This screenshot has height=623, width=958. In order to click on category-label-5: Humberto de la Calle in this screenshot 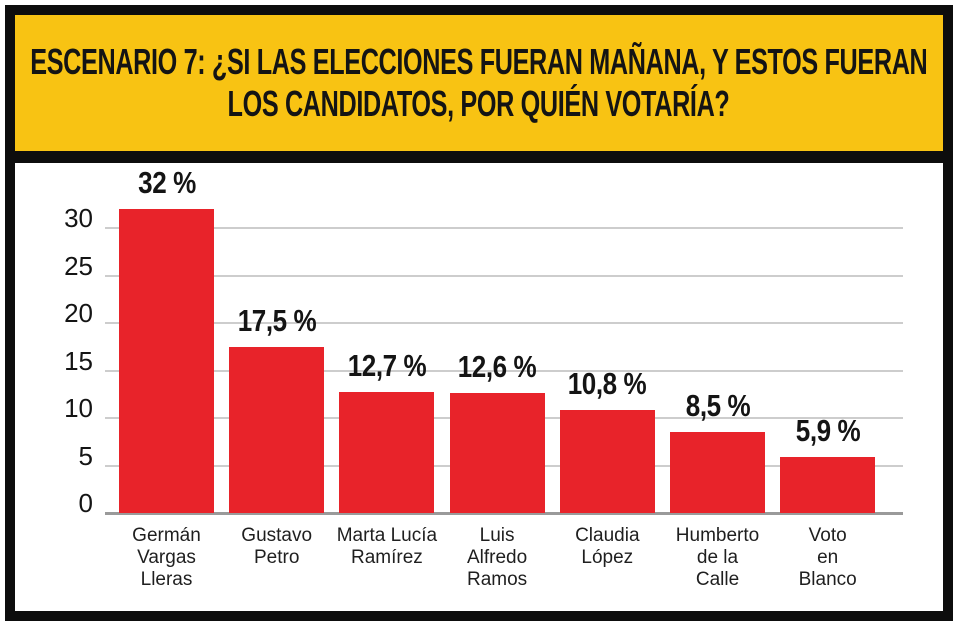, I will do `click(717, 557)`.